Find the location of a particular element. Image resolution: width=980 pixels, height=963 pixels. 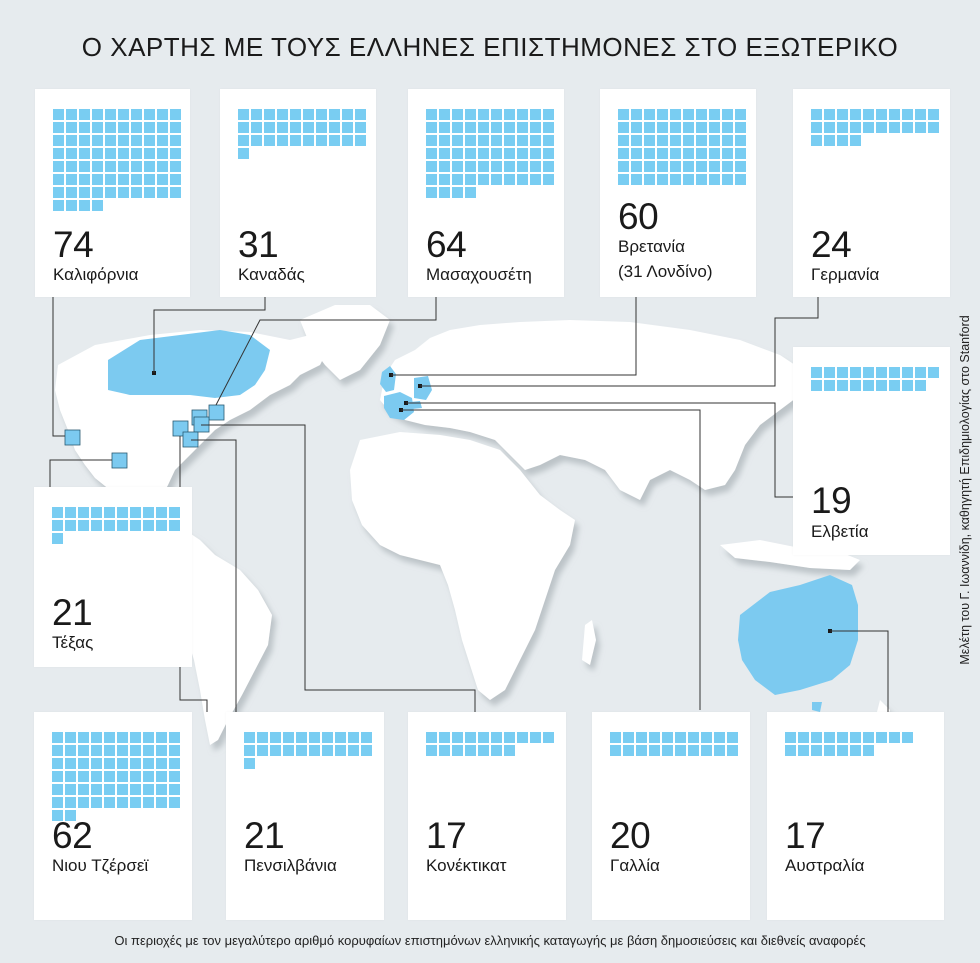

france-highlight is located at coordinates (399, 406).